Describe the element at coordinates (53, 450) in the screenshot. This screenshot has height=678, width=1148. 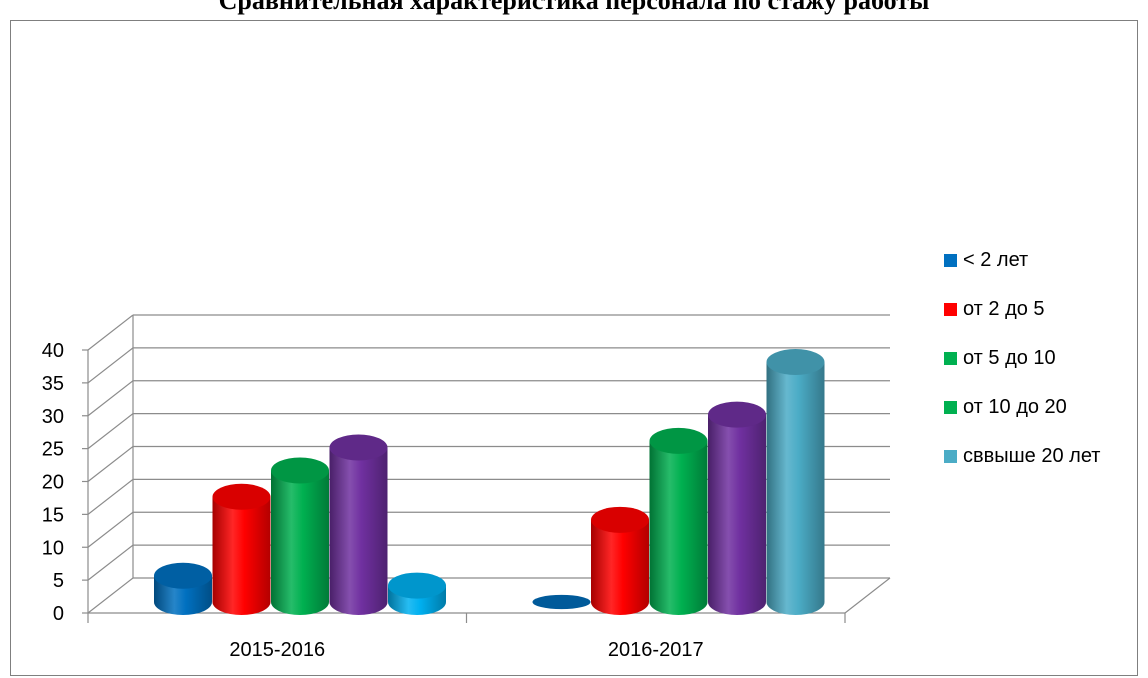
I see `y-tick-label: 25` at that location.